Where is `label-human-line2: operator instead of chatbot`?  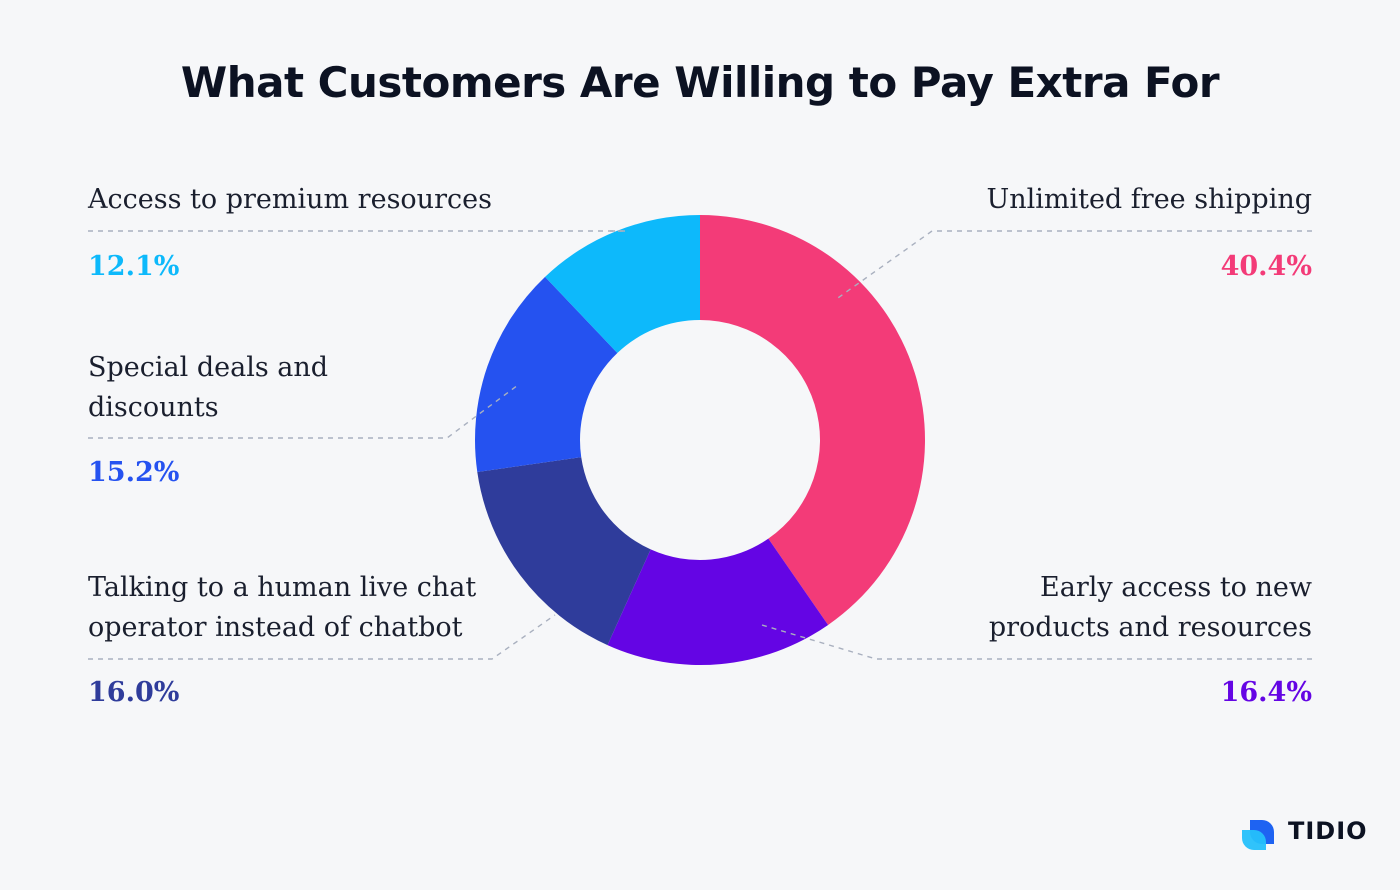
label-human-line2: operator instead of chatbot is located at coordinates (275, 627).